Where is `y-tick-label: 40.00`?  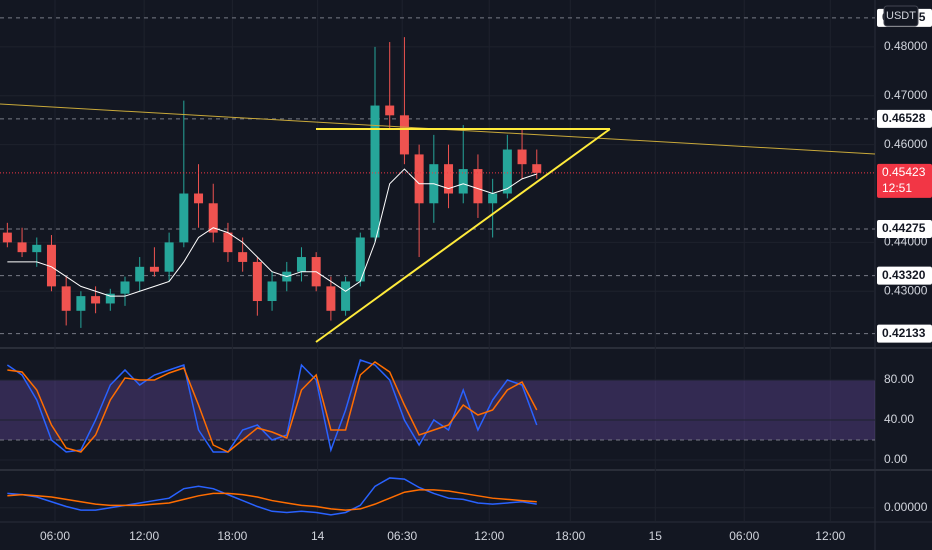
y-tick-label: 40.00 is located at coordinates (899, 419).